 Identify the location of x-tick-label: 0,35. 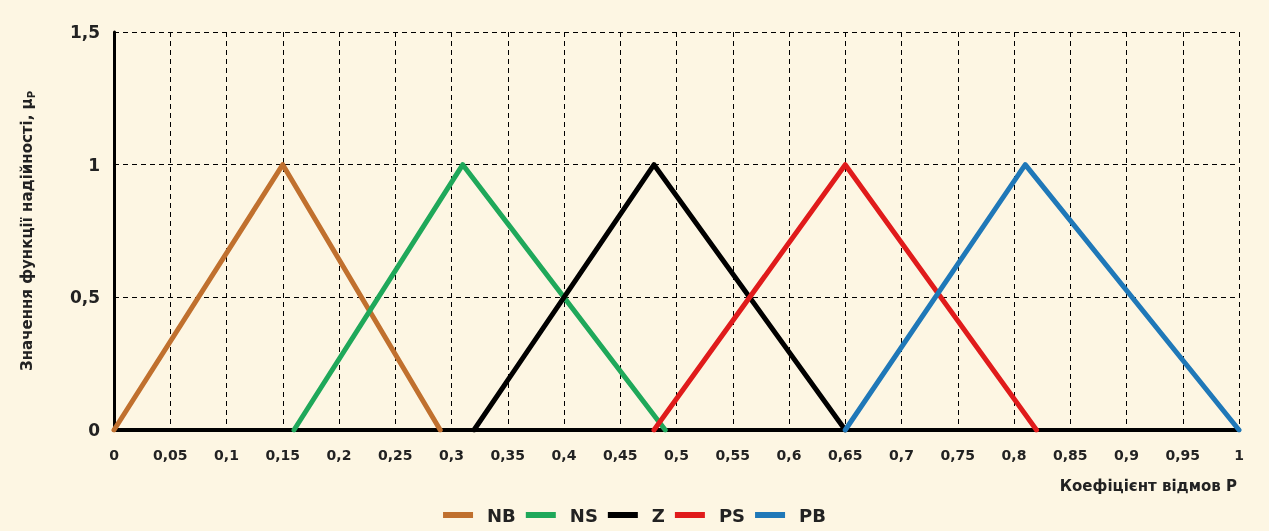
(508, 455).